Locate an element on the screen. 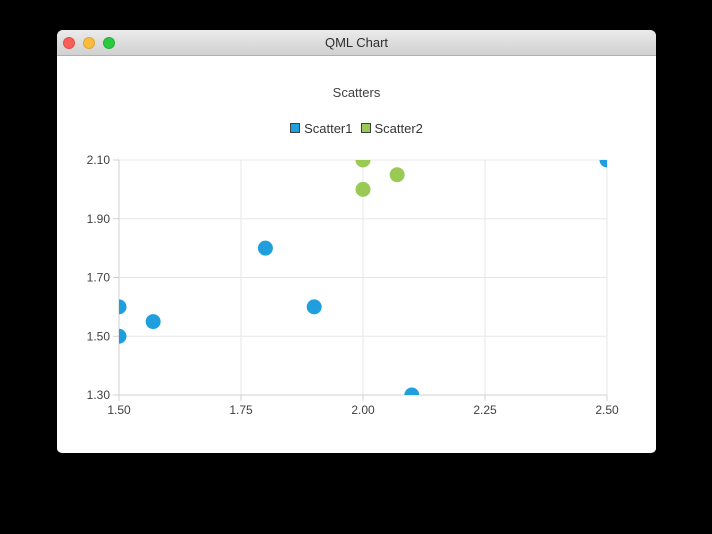  series-scatter2 is located at coordinates (380, 178).